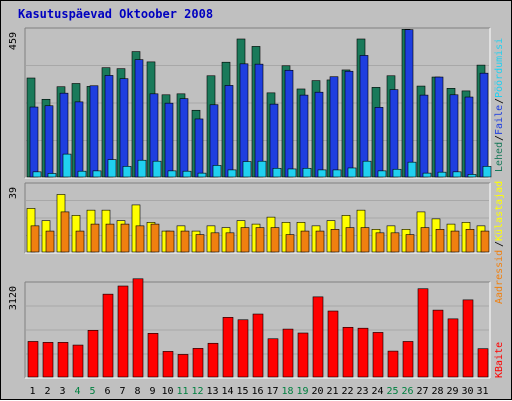 The image size is (512, 401). What do you see at coordinates (52, 175) in the screenshot?
I see `bar-pöördumisi-day-2` at bounding box center [52, 175].